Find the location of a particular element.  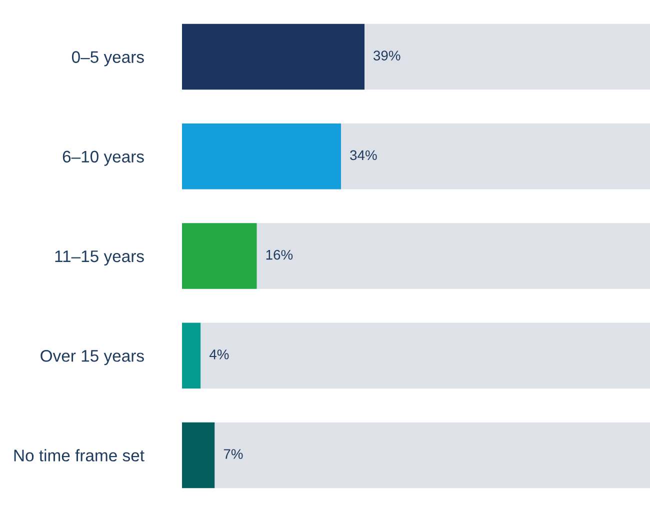

y-tick-label: 6–10 years is located at coordinates (103, 158).